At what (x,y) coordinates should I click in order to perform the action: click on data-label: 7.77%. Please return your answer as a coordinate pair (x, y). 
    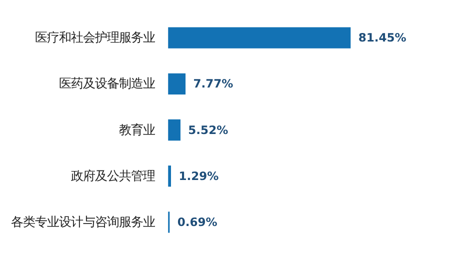
    Looking at the image, I should click on (213, 83).